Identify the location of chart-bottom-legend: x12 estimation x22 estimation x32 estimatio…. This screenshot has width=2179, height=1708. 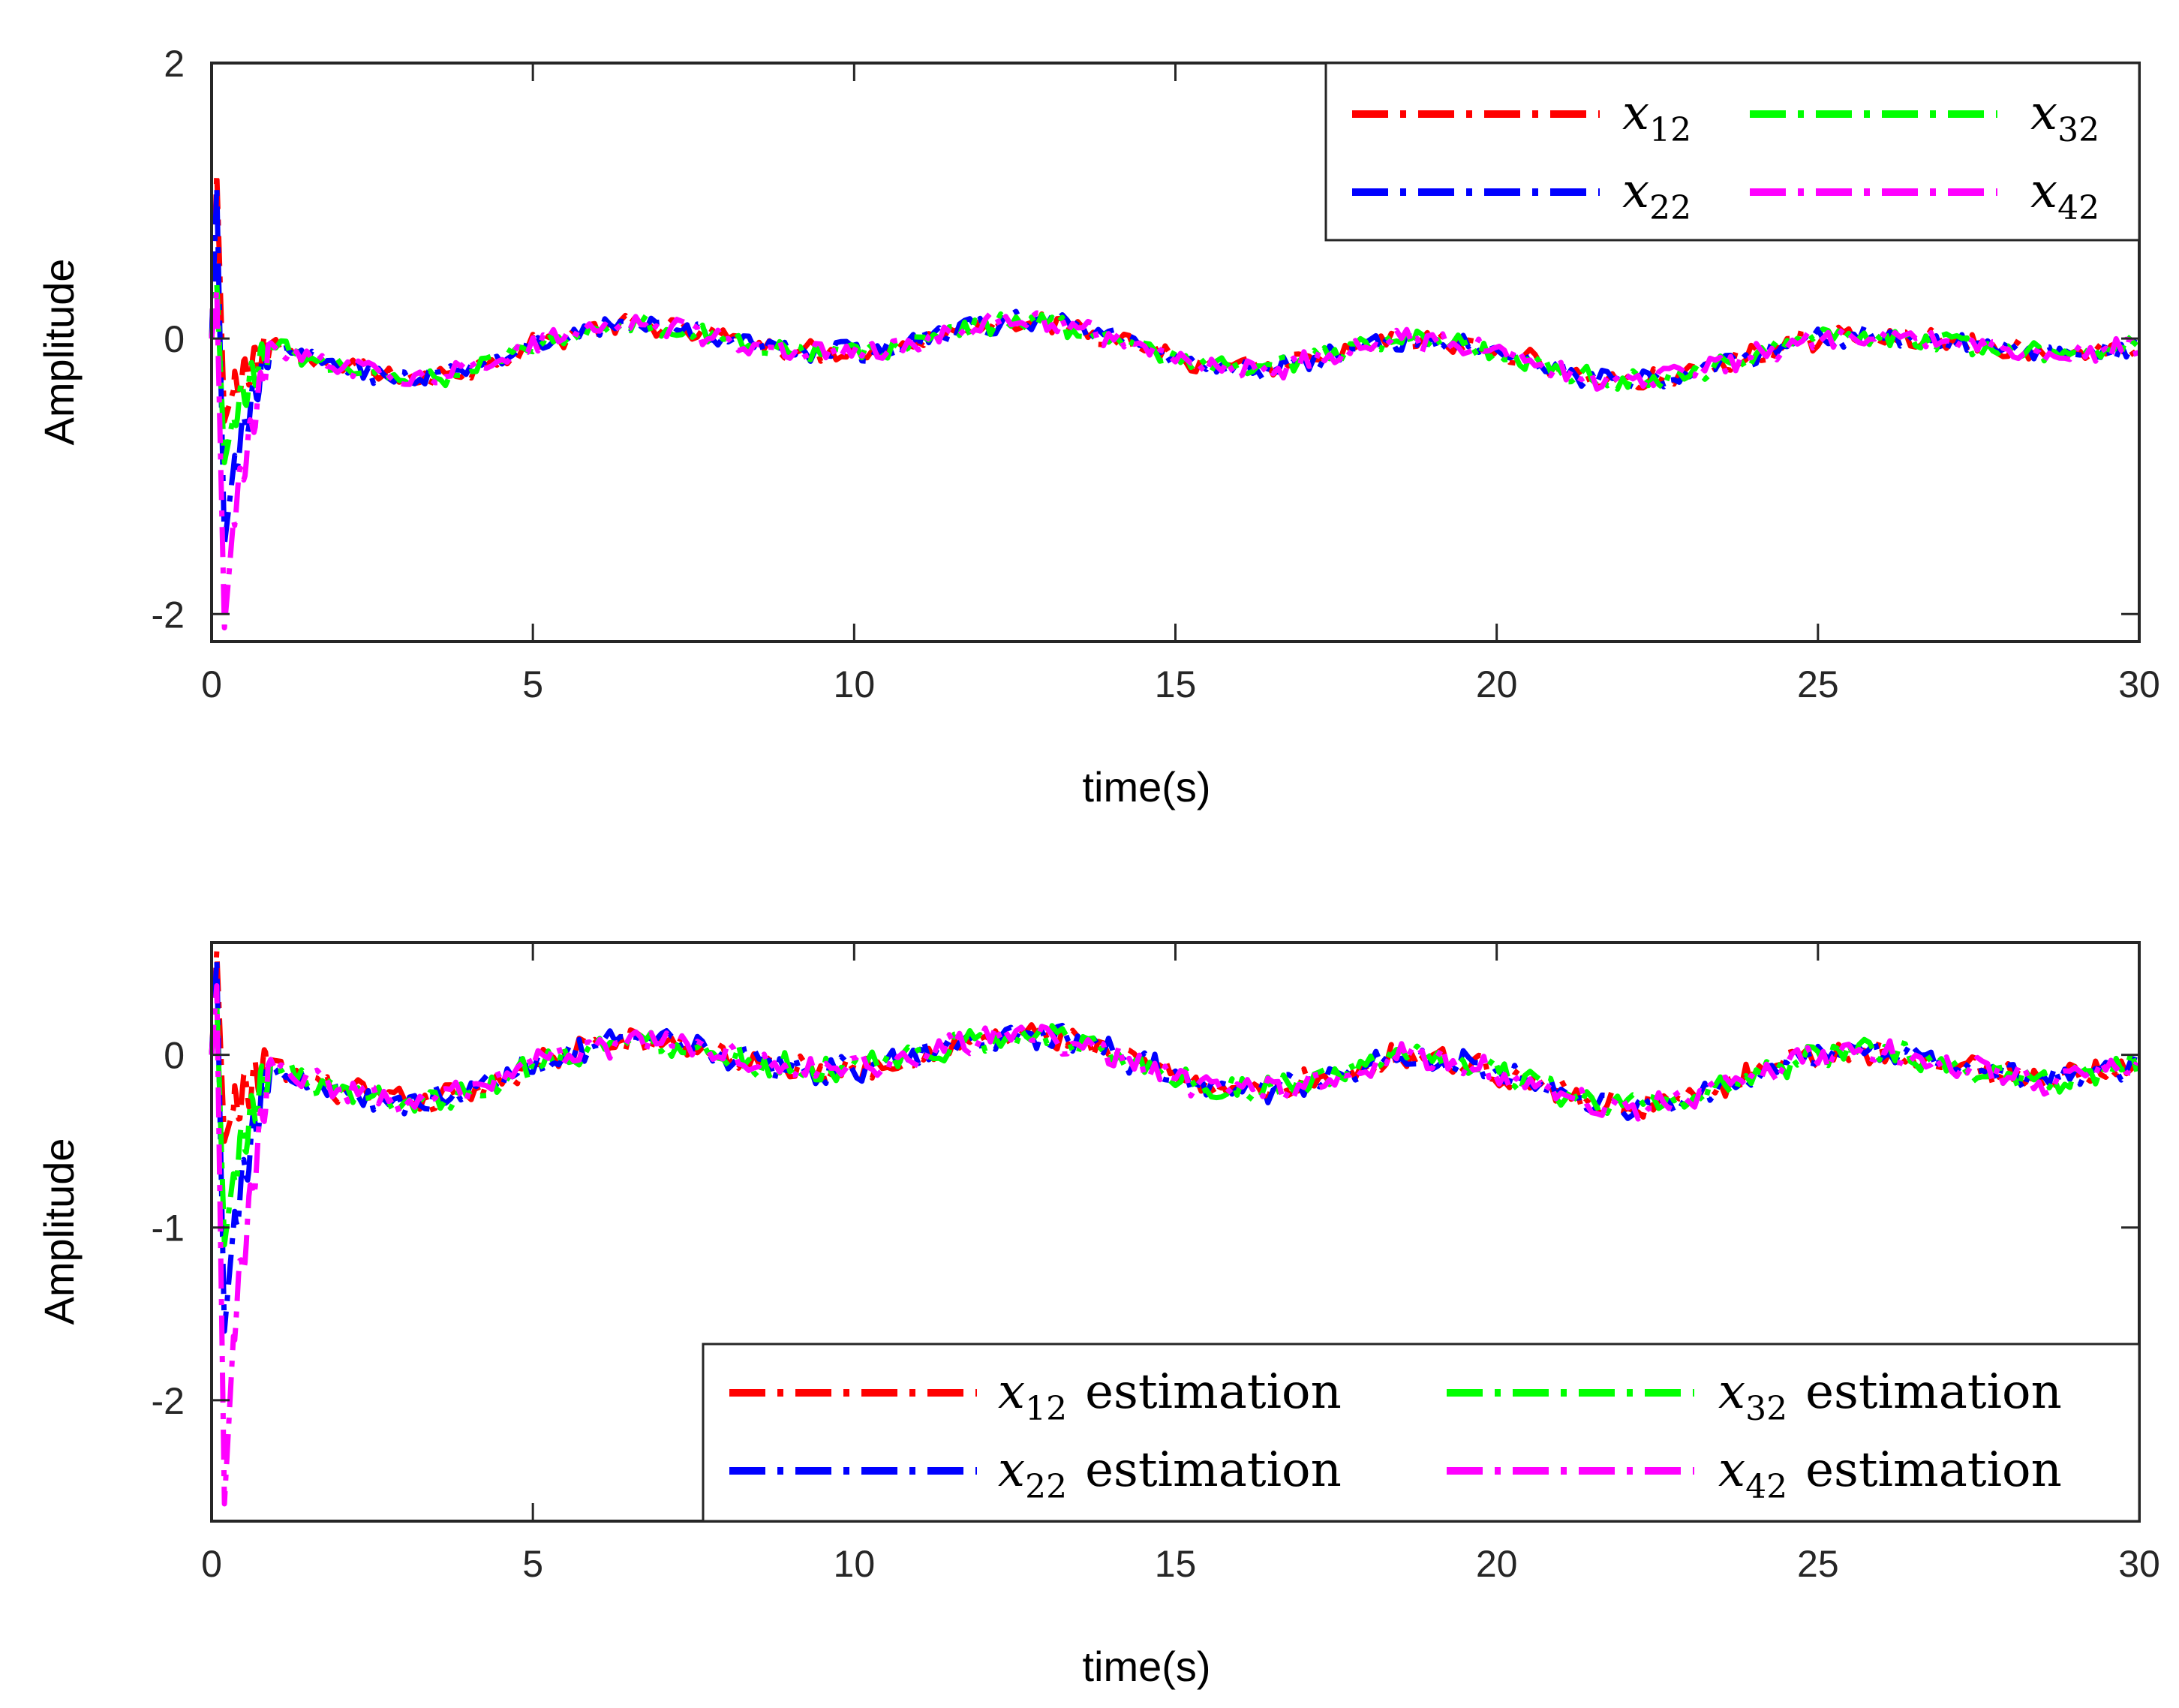
(1421, 1433).